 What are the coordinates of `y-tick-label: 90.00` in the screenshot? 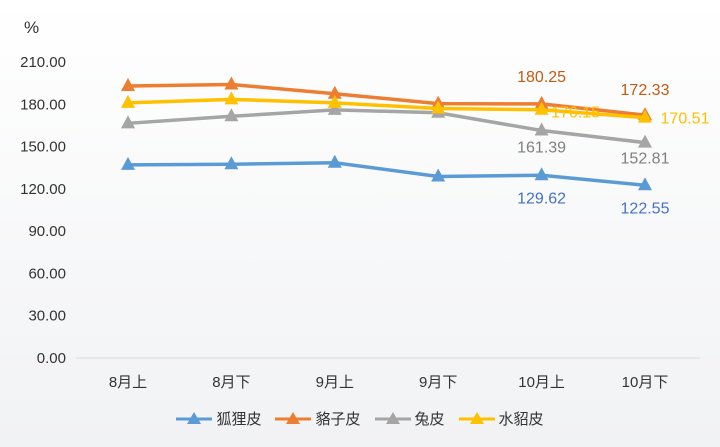 It's located at (47, 231).